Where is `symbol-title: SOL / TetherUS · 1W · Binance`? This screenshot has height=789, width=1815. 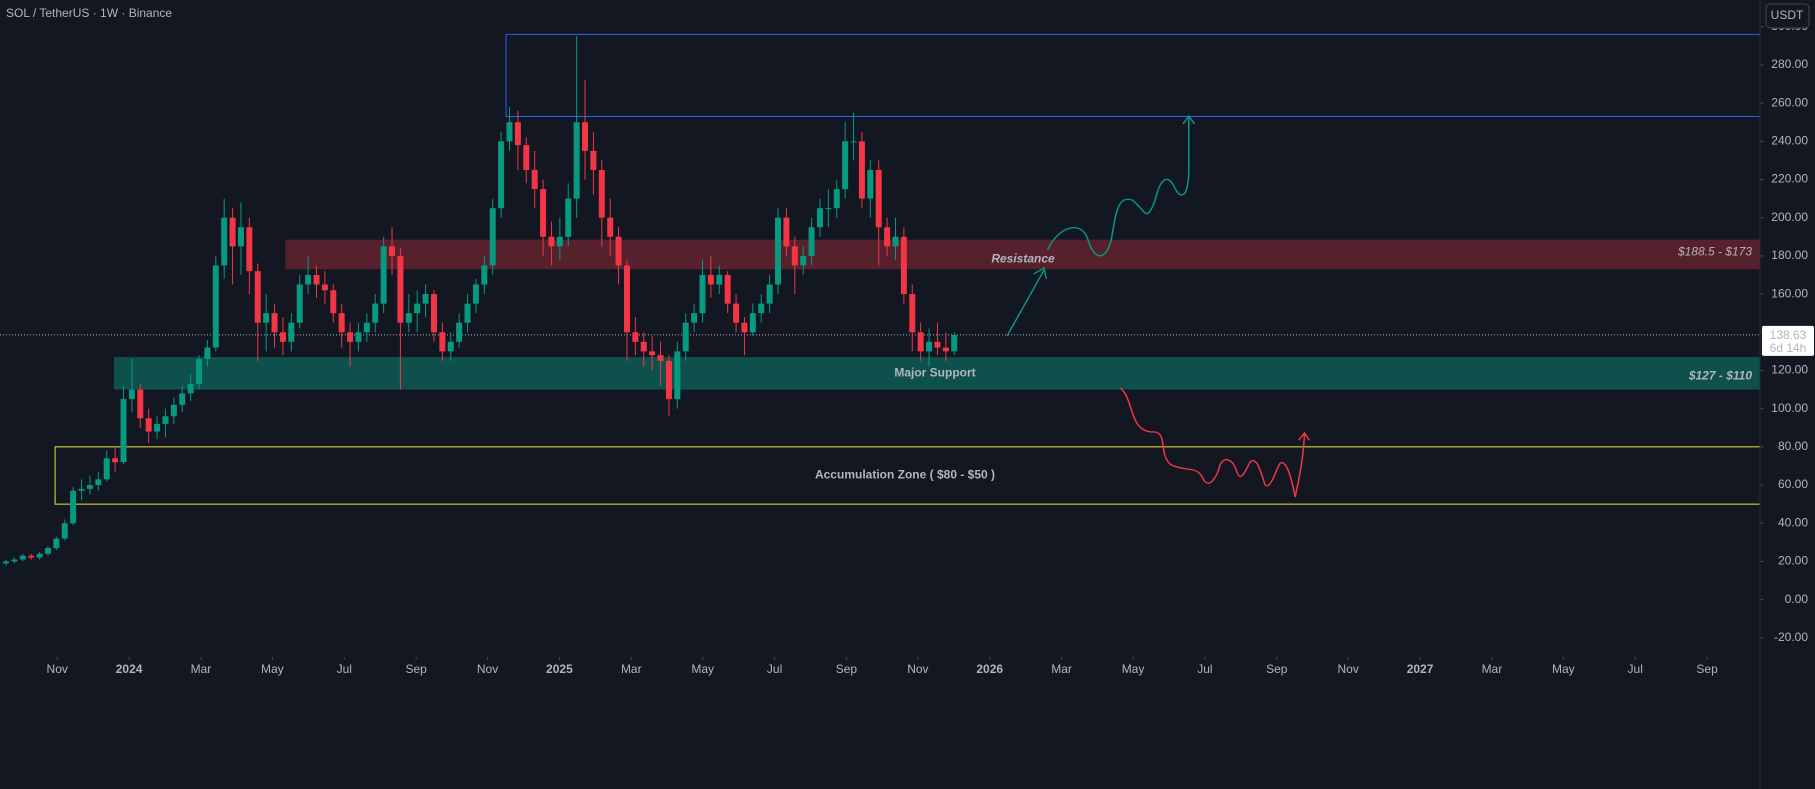
symbol-title: SOL / TetherUS · 1W · Binance is located at coordinates (89, 13).